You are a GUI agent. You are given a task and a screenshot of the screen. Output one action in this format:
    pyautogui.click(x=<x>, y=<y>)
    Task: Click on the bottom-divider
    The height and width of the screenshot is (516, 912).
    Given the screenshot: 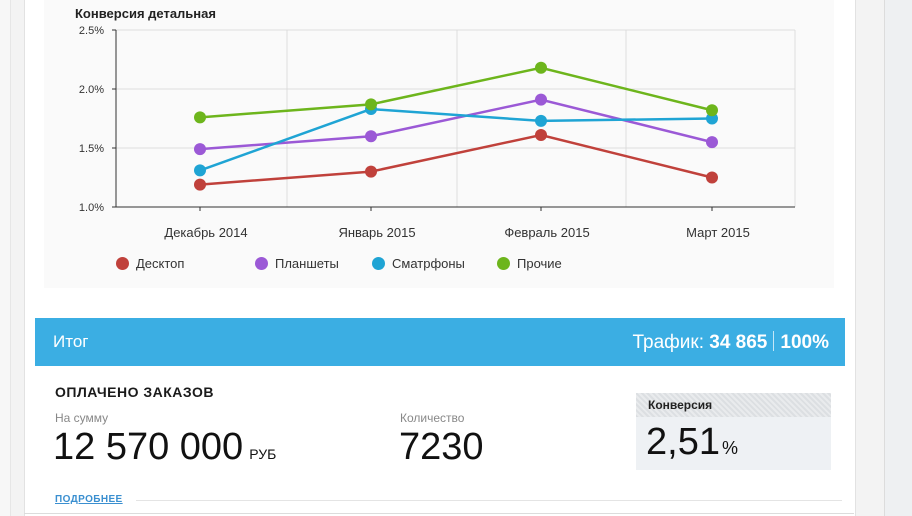 What is the action you would take?
    pyautogui.click(x=439, y=513)
    